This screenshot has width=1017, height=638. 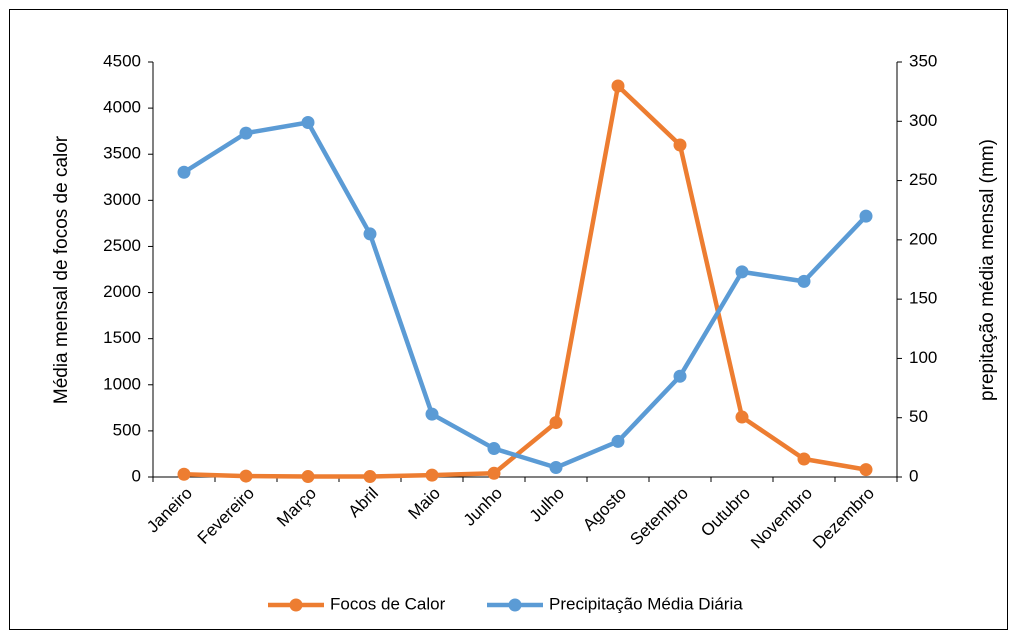 What do you see at coordinates (122, 60) in the screenshot?
I see `y-tick-label: 4500` at bounding box center [122, 60].